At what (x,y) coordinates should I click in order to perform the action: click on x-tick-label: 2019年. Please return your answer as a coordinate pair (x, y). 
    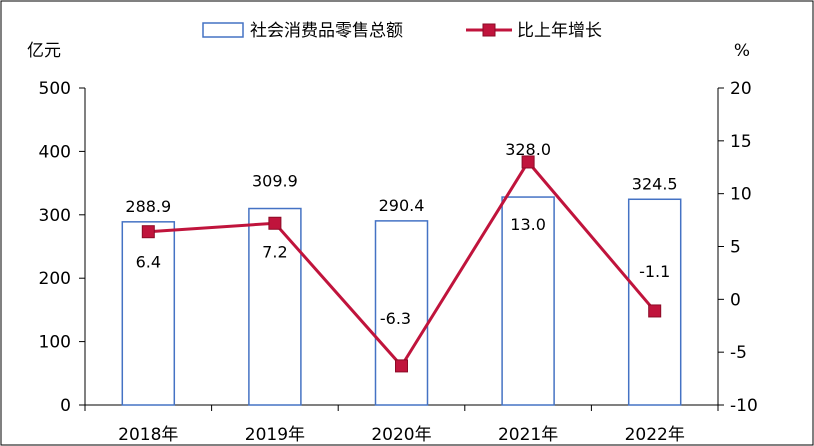
    Looking at the image, I should click on (275, 435).